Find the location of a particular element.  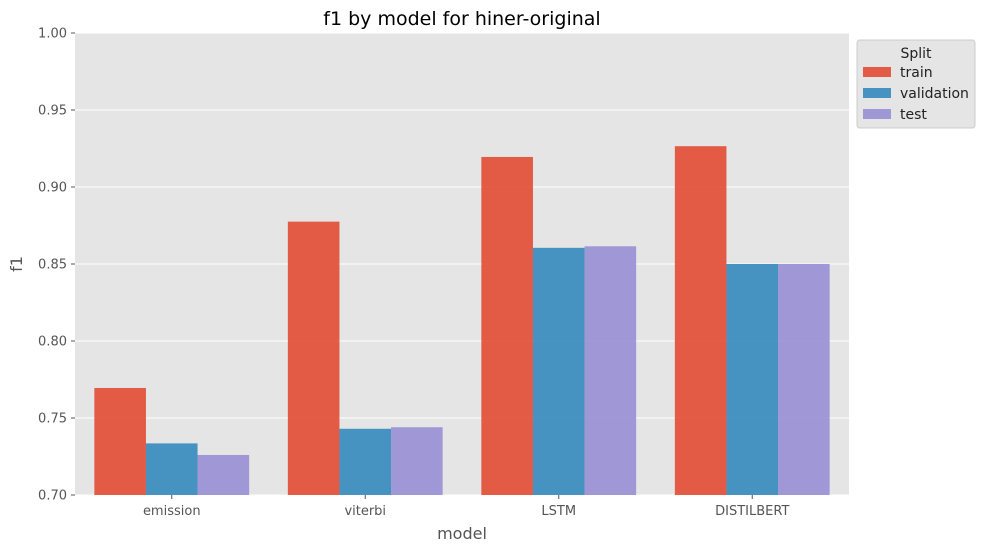

bar-validation-viterbi is located at coordinates (365, 461).